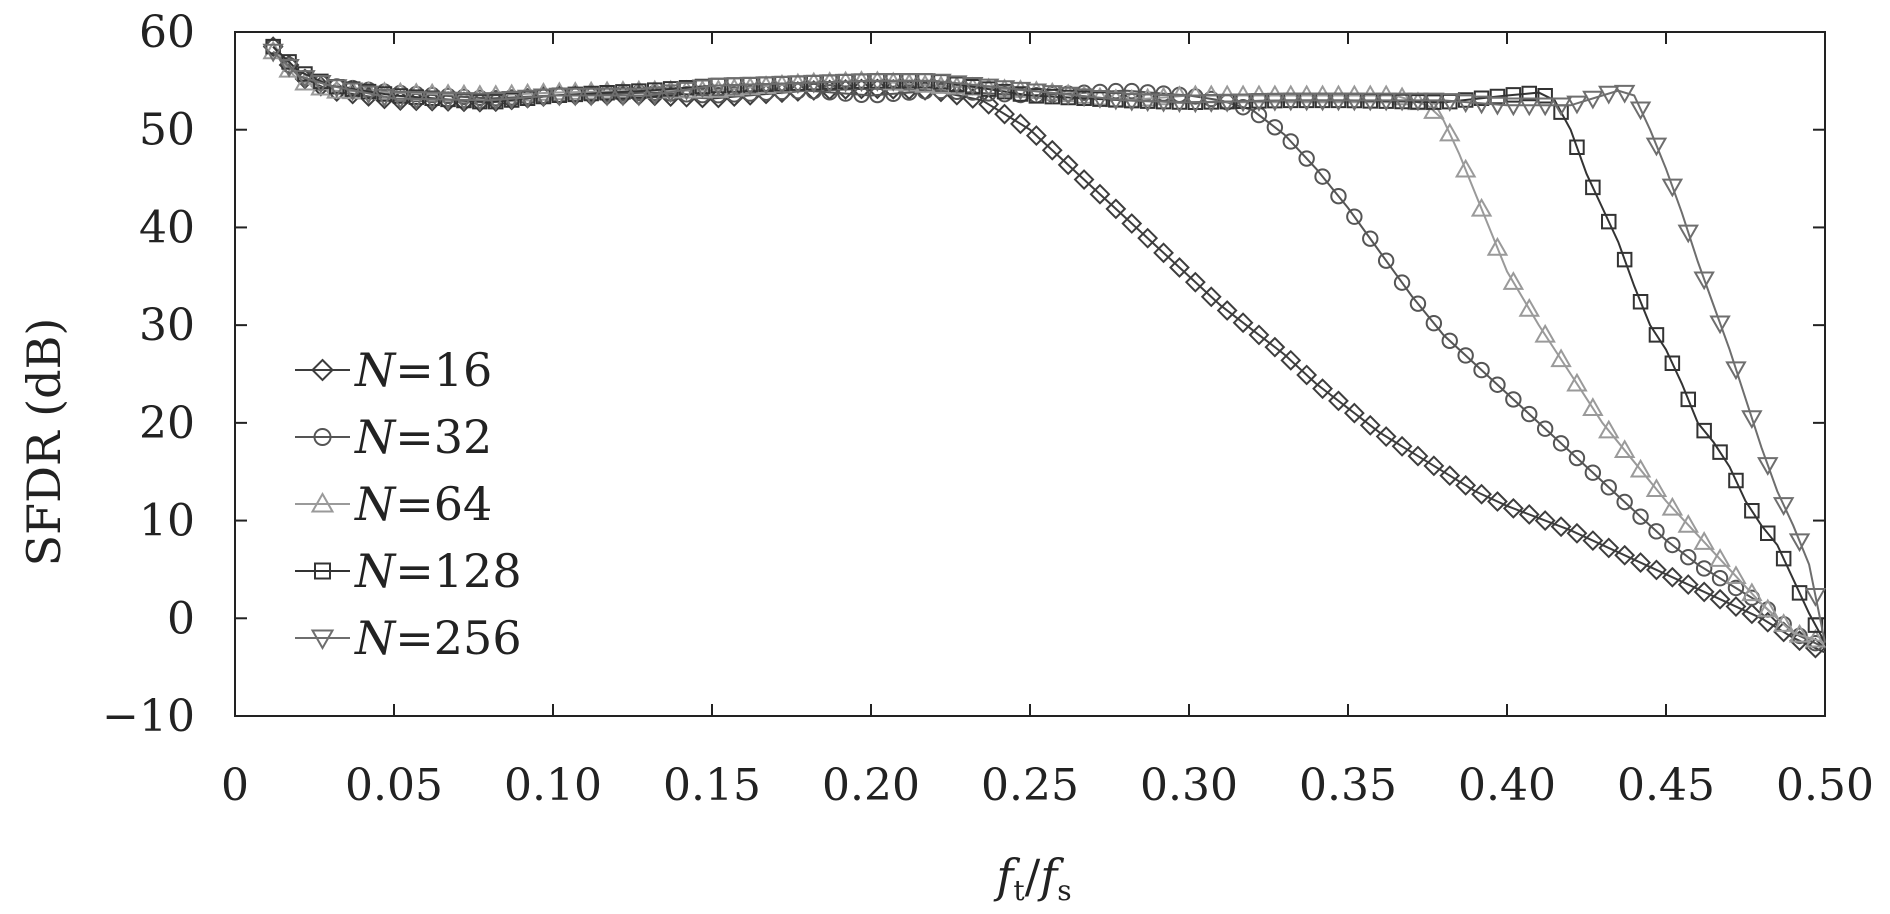 Image resolution: width=1890 pixels, height=914 pixels. Describe the element at coordinates (1030, 785) in the screenshot. I see `x-tick-label: 0.25` at that location.